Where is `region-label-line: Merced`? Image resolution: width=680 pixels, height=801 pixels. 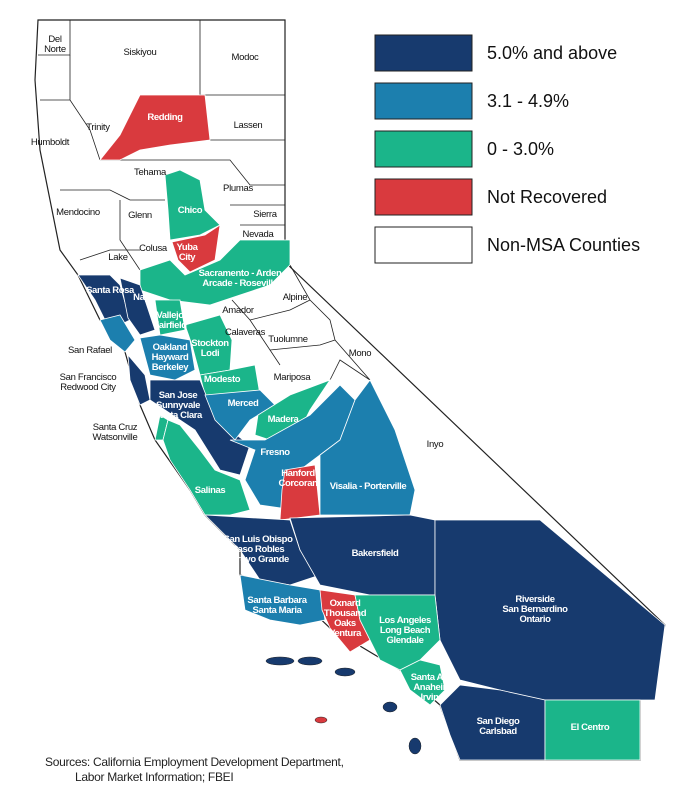 region-label-line: Merced is located at coordinates (243, 403).